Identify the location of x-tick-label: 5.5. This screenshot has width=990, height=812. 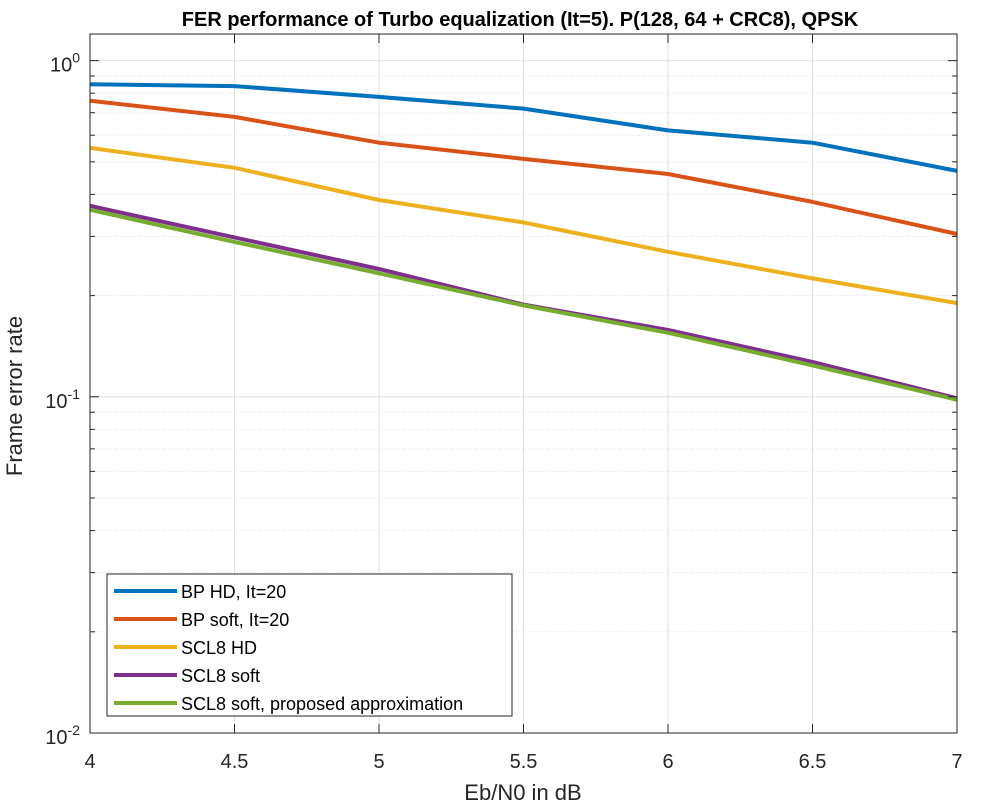
(524, 762).